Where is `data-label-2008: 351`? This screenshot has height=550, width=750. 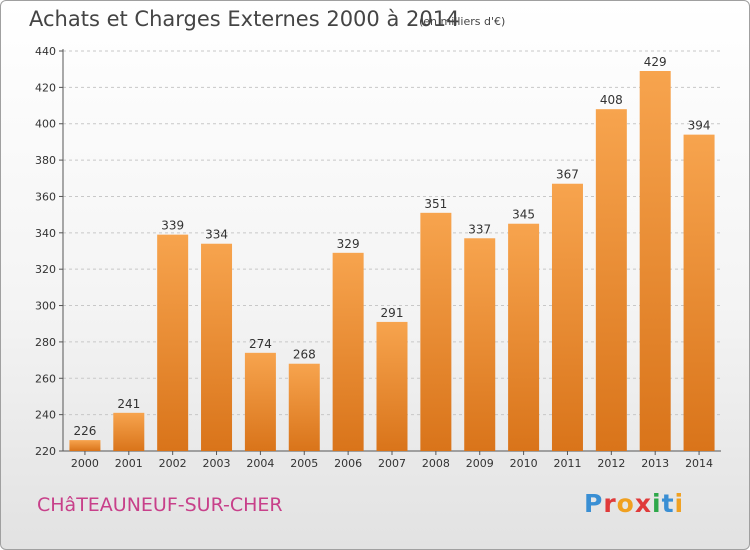 data-label-2008: 351 is located at coordinates (435, 204).